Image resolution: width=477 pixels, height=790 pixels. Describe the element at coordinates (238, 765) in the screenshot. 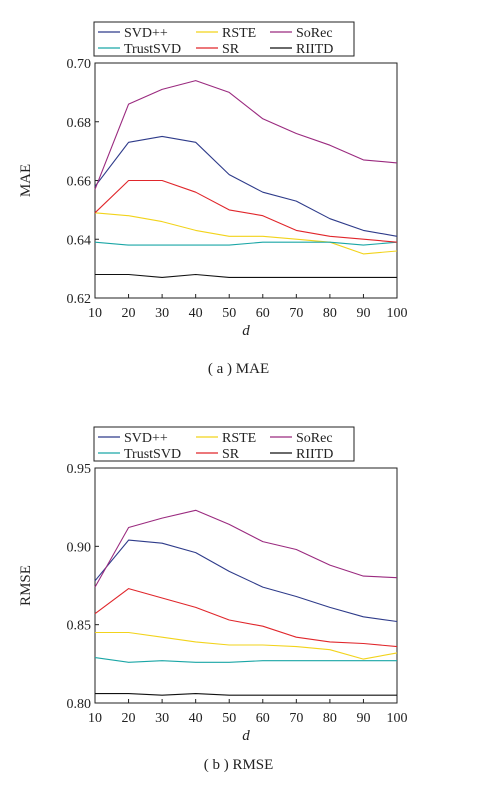

I see `rmse-caption: ( b ) RMSE` at that location.